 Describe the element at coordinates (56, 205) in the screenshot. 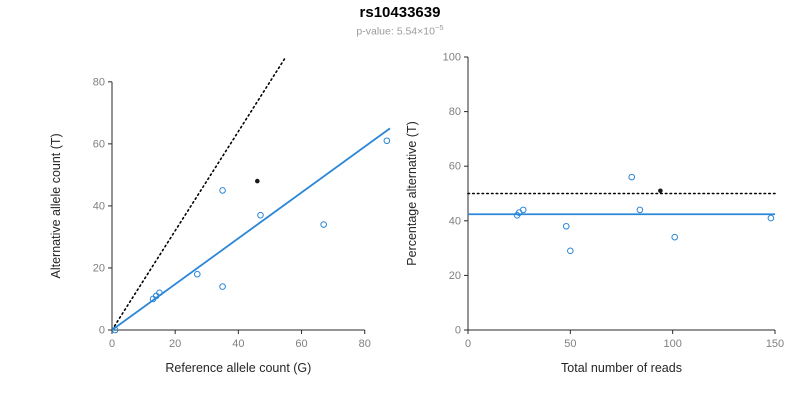

I see `y-axis-label: Alternative allele count (T)` at that location.